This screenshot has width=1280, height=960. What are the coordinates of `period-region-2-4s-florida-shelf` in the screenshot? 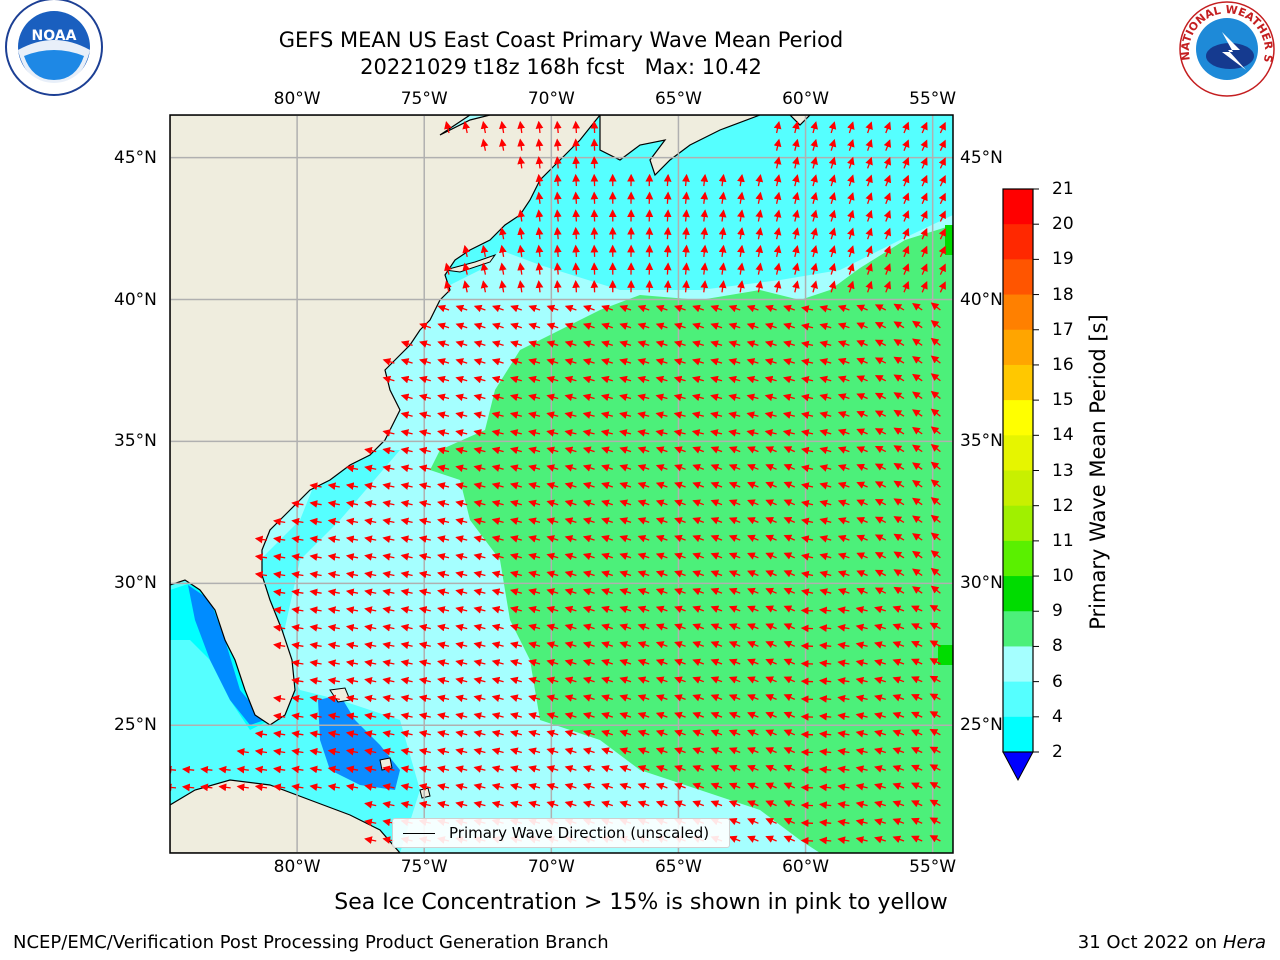 It's located at (226, 655).